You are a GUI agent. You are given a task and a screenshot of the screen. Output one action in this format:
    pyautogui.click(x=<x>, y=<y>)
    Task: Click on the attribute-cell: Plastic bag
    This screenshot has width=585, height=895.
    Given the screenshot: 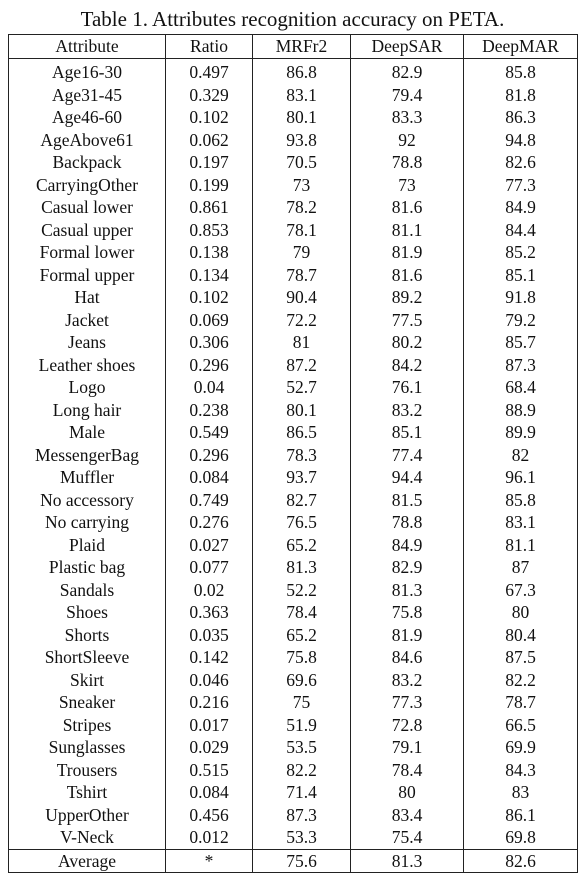 What is the action you would take?
    pyautogui.click(x=87, y=567)
    